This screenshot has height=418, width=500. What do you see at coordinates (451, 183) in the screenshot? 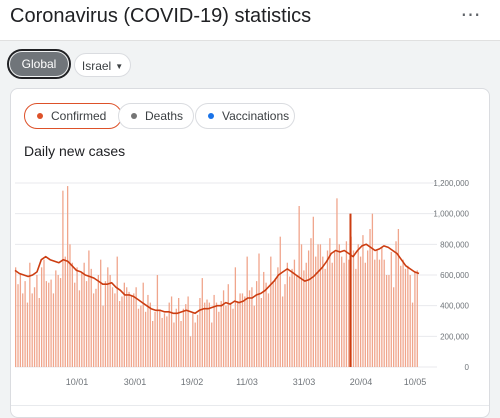
I see `y-tick-label: 1,200,000` at bounding box center [451, 183].